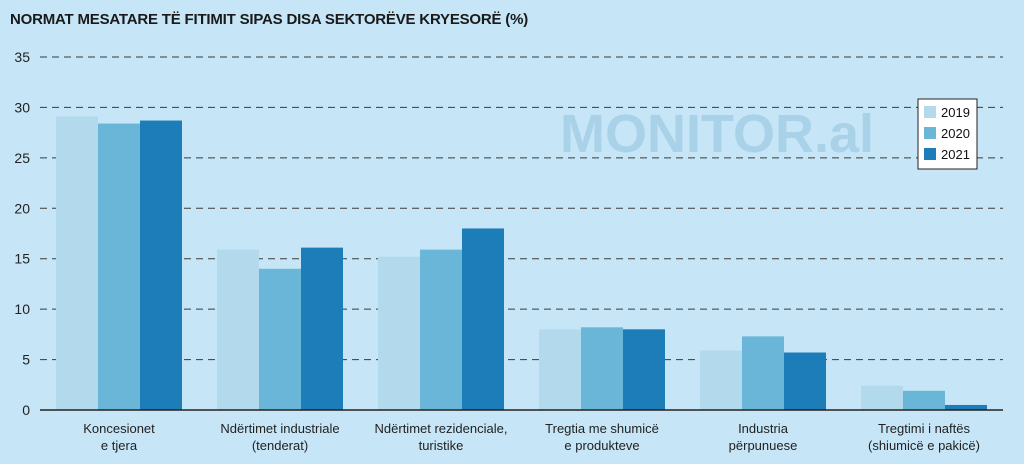  Describe the element at coordinates (763, 428) in the screenshot. I see `x-category-label: Industria` at that location.